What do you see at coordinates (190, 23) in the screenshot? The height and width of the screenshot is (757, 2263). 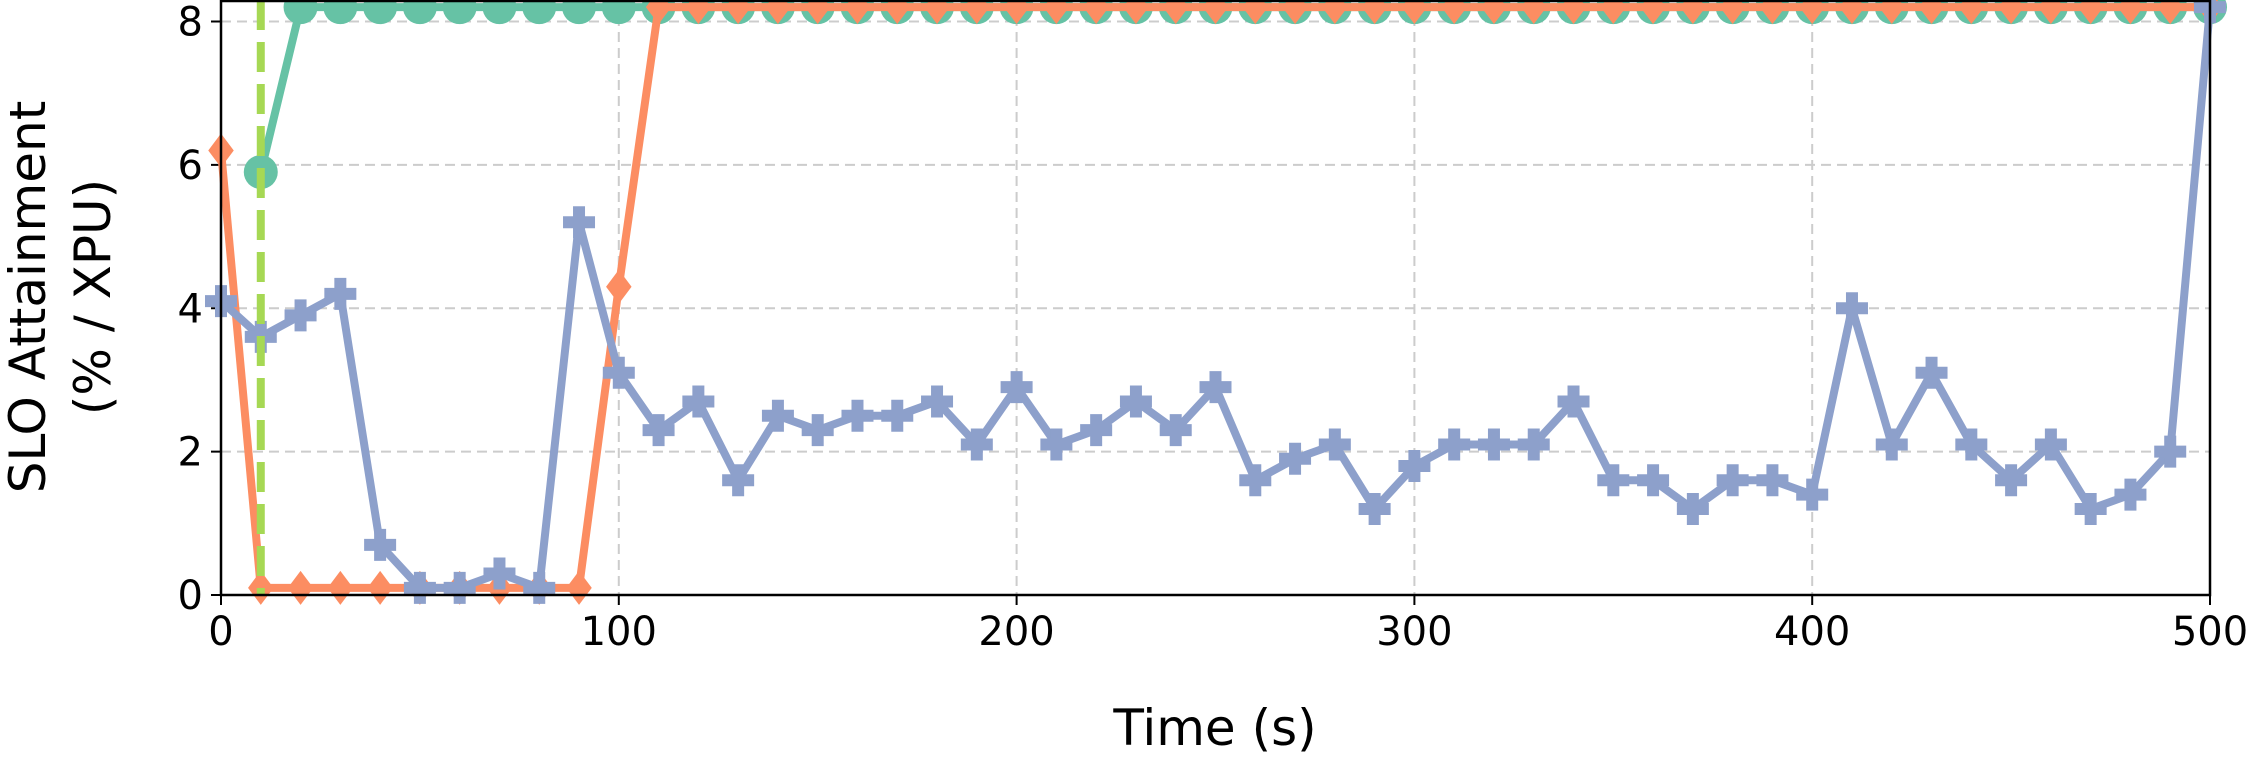 I see `y-tick-label: 8` at bounding box center [190, 23].